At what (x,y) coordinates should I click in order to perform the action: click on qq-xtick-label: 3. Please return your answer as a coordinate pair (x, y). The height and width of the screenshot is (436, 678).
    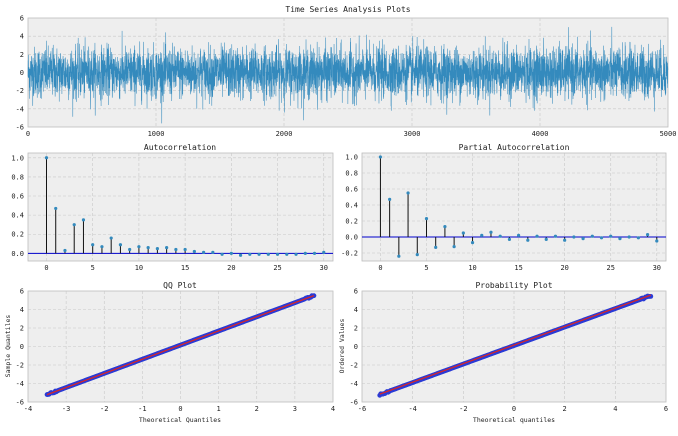
    Looking at the image, I should click on (295, 409).